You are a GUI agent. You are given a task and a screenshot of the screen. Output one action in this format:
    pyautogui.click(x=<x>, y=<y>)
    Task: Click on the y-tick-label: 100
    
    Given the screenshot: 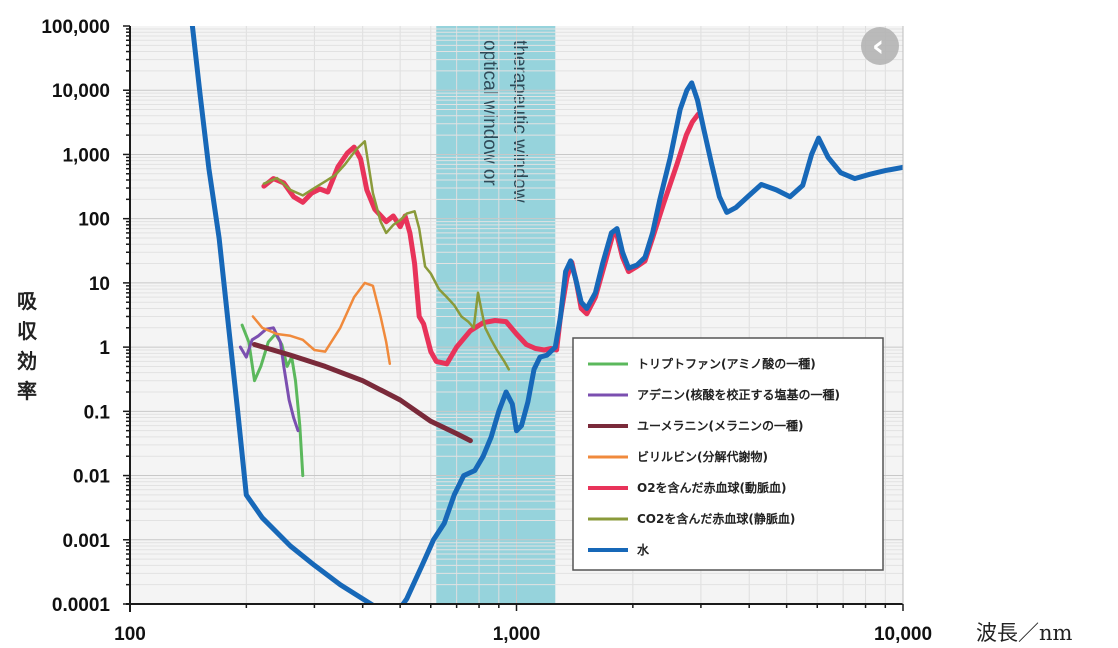 What is the action you would take?
    pyautogui.click(x=94, y=220)
    